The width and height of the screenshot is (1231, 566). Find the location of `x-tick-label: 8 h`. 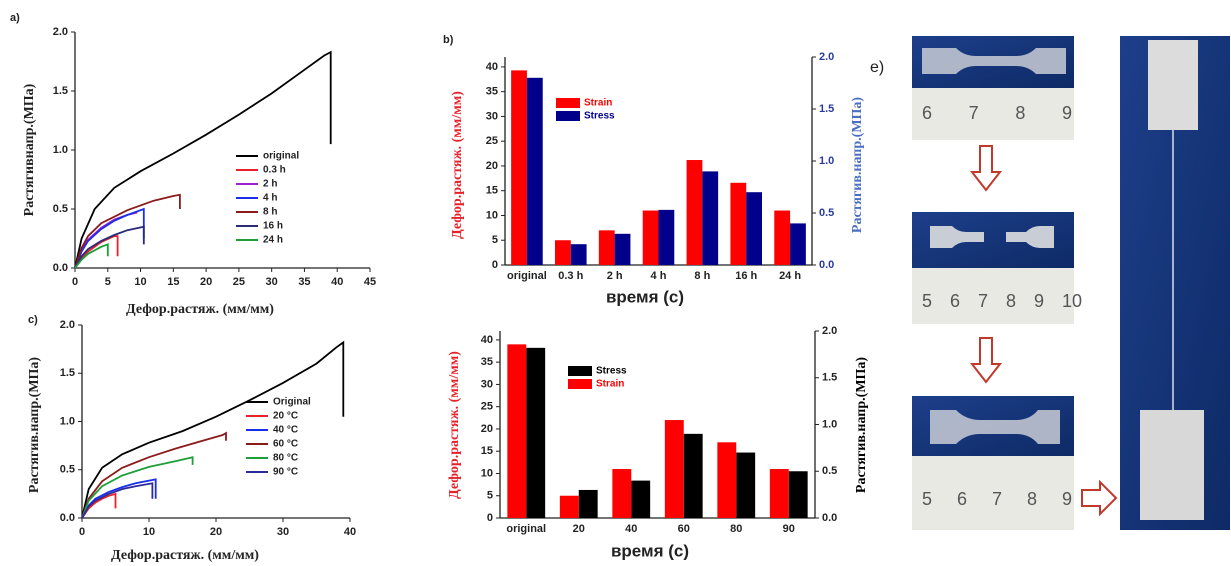

x-tick-label: 8 h is located at coordinates (702, 276).